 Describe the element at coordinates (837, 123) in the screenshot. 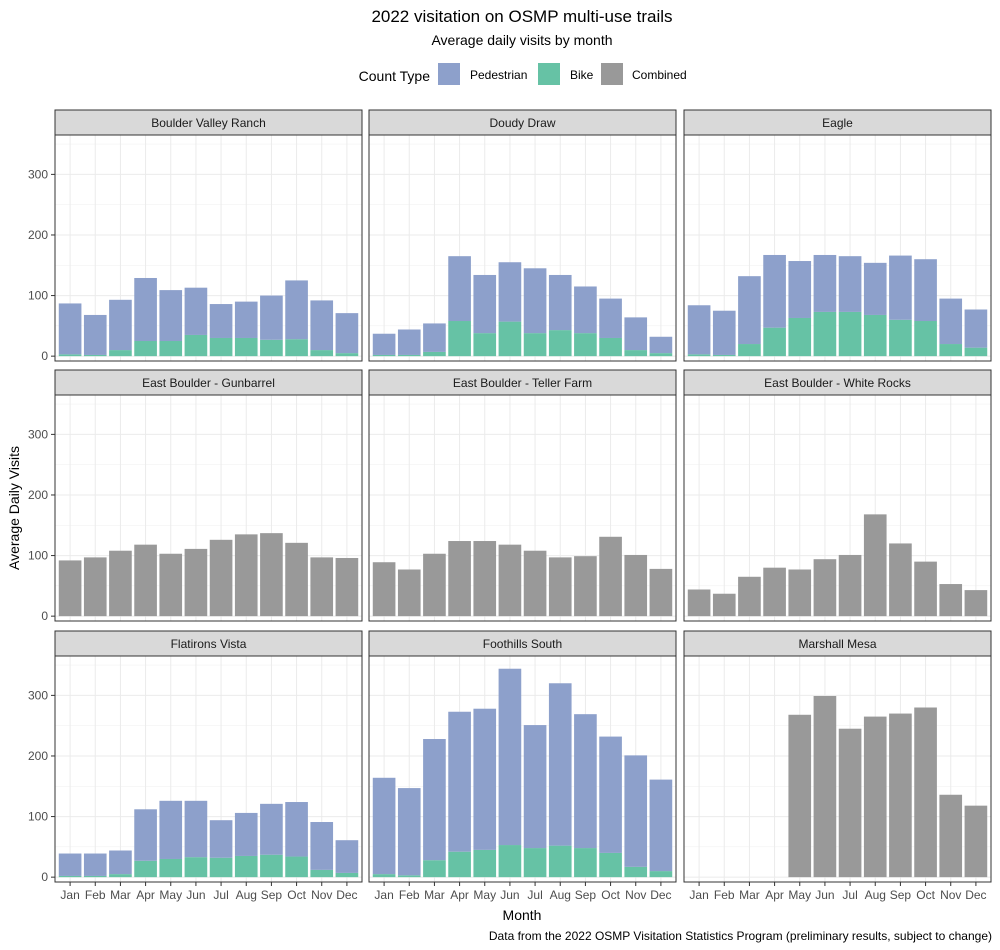

I see `facet-strip-label: Eagle` at that location.